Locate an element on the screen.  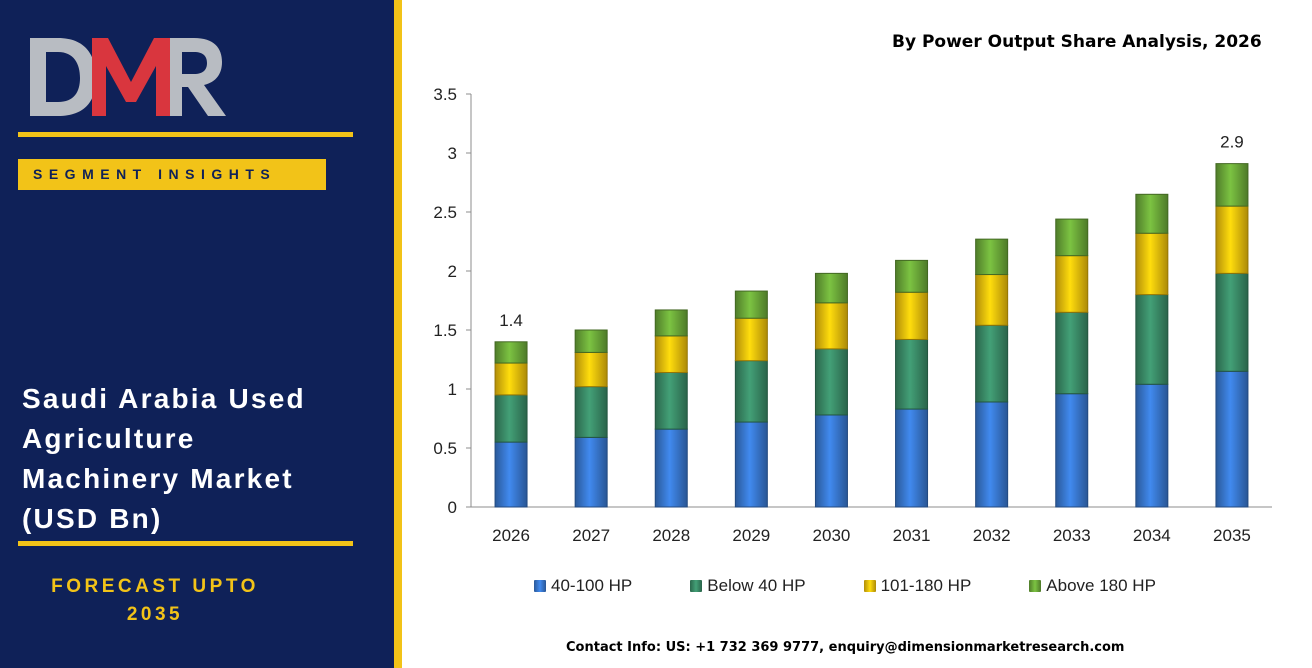
chart-title: By Power Output Share Analysis, 2026 is located at coordinates (1077, 42).